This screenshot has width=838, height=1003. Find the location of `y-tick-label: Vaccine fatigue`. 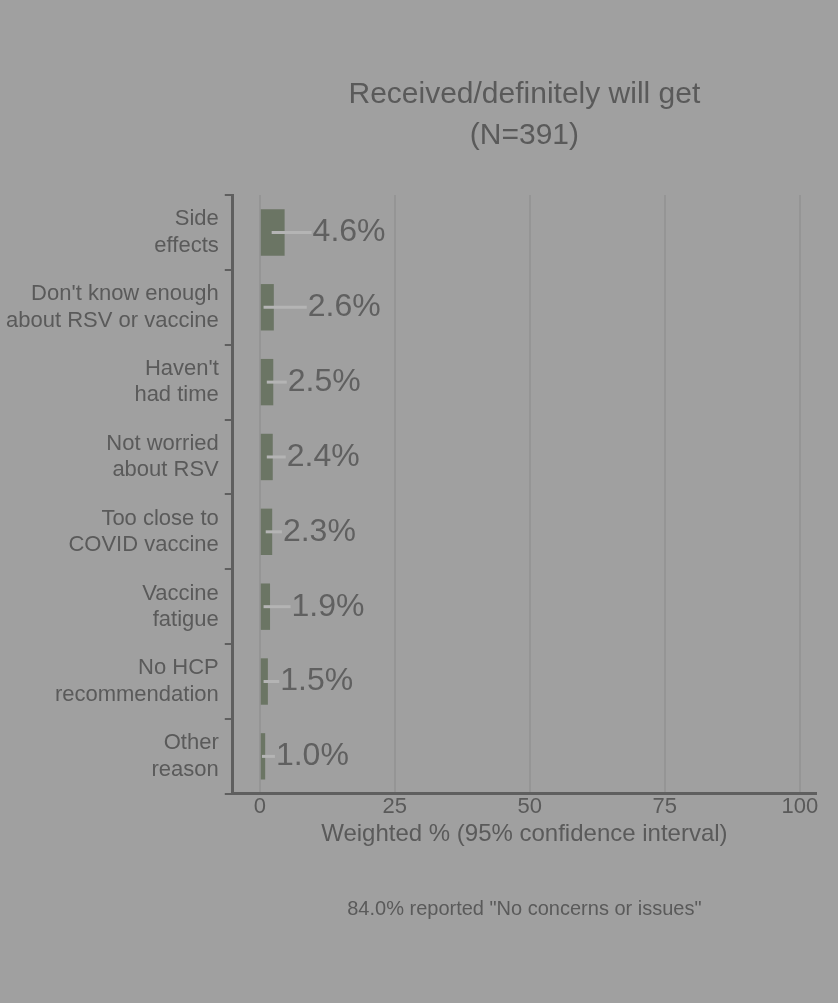

y-tick-label: Vaccine fatigue is located at coordinates (180, 605).